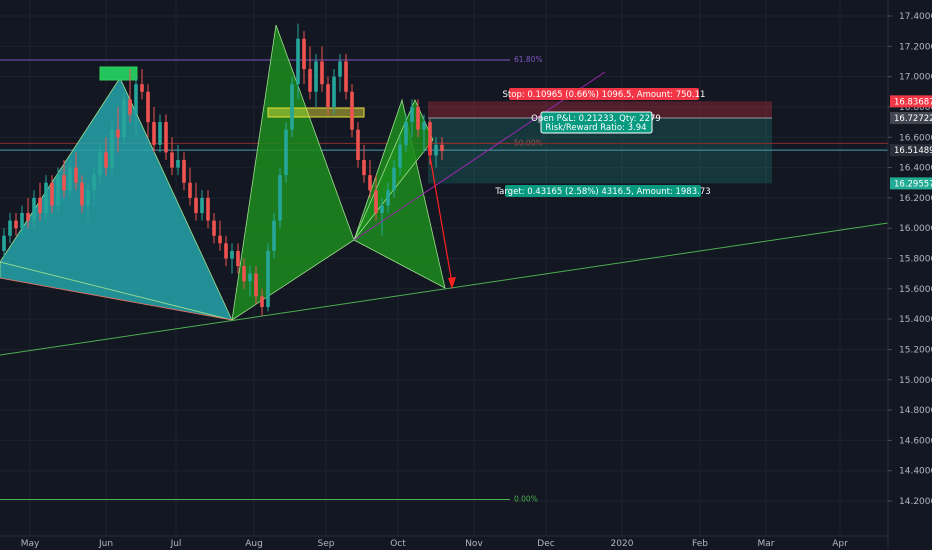 The height and width of the screenshot is (550, 932). What do you see at coordinates (398, 544) in the screenshot?
I see `x-tick-label-5: Oct` at bounding box center [398, 544].